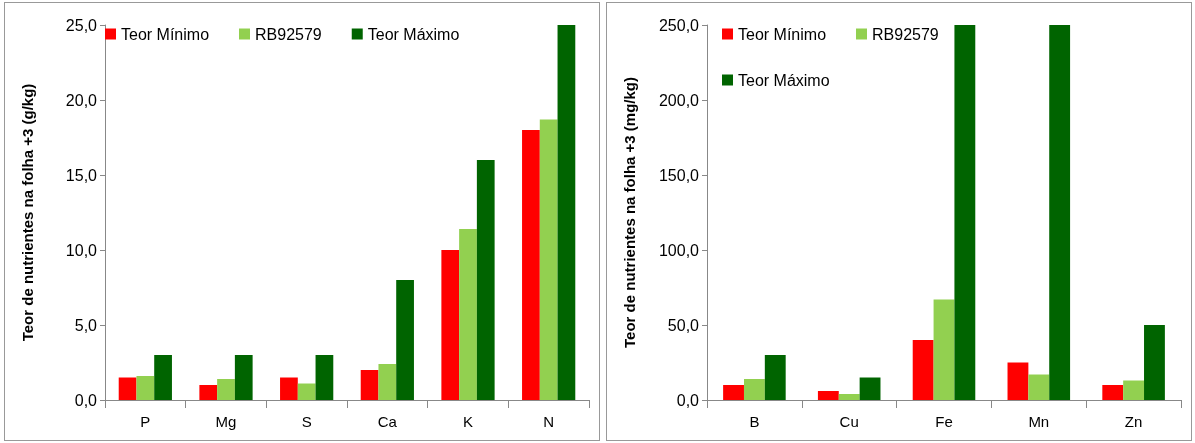 This screenshot has height=443, width=1195. What do you see at coordinates (81, 25) in the screenshot?
I see `y-tick-label: 25,0` at bounding box center [81, 25].